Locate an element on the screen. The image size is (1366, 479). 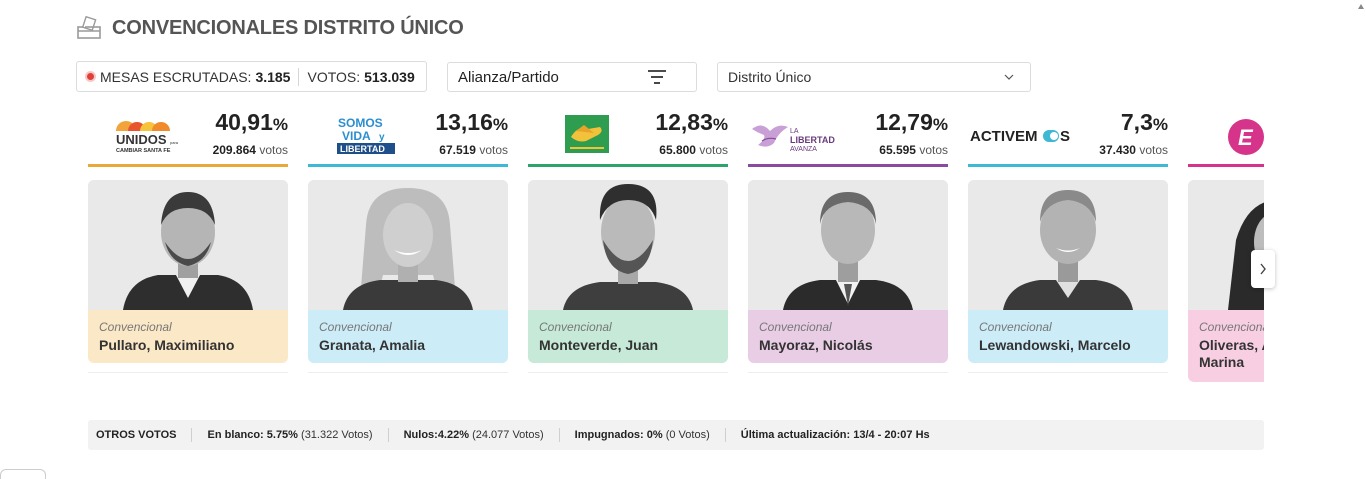
candidate-name-box: Convencional Lewandowski, Marcelo is located at coordinates (1068, 336).